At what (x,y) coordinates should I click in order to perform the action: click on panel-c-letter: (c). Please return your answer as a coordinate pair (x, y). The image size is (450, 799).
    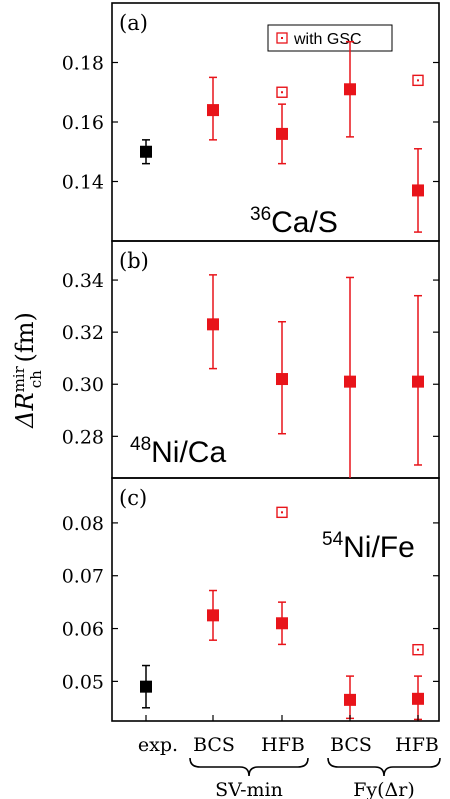
    Looking at the image, I should click on (133, 498).